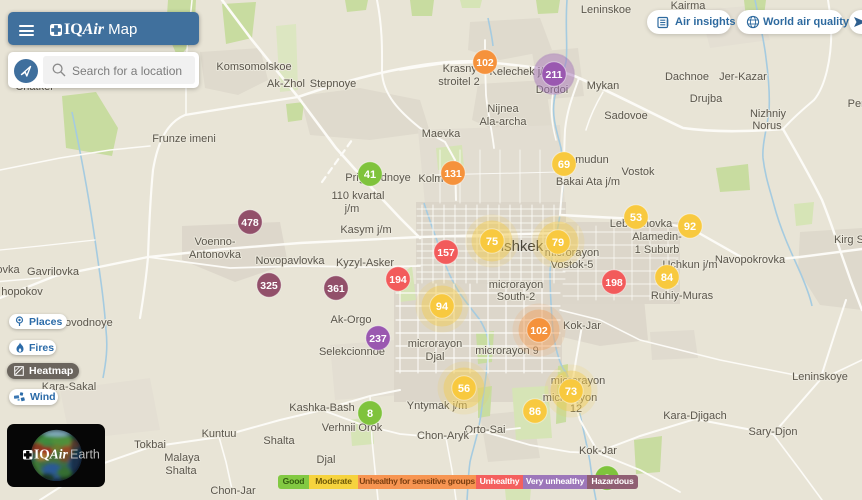 The image size is (862, 500). Describe the element at coordinates (184, 139) in the screenshot. I see `svg-text: Frunze imeni` at that location.